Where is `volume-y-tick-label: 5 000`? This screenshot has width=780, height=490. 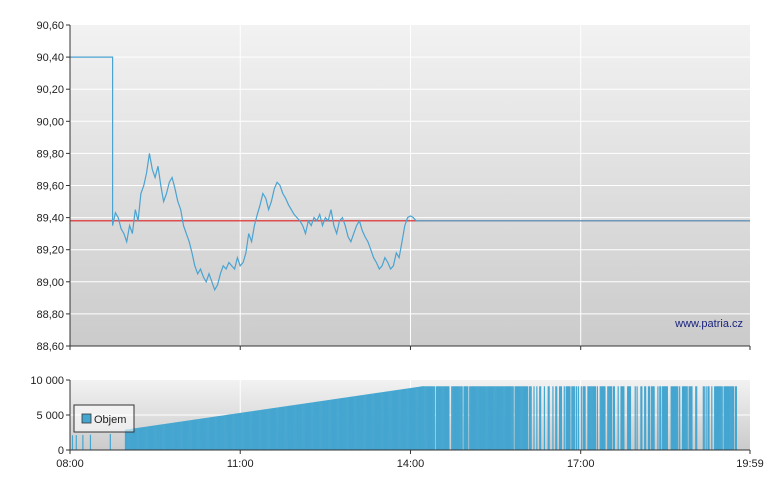 volume-y-tick-label: 5 000 is located at coordinates (50, 416).